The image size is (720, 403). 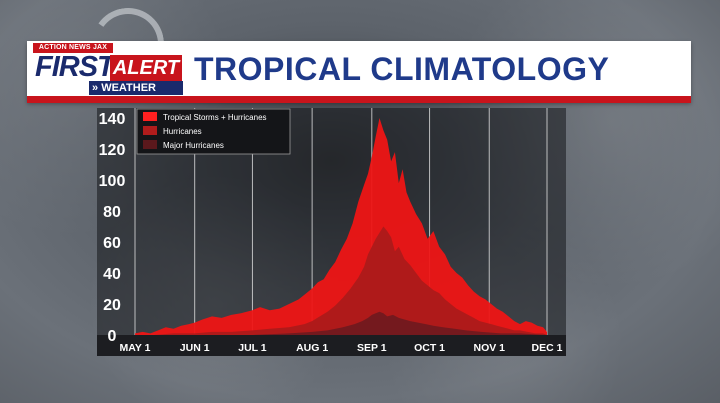 What do you see at coordinates (112, 243) in the screenshot?
I see `y-tick-label: 60` at bounding box center [112, 243].